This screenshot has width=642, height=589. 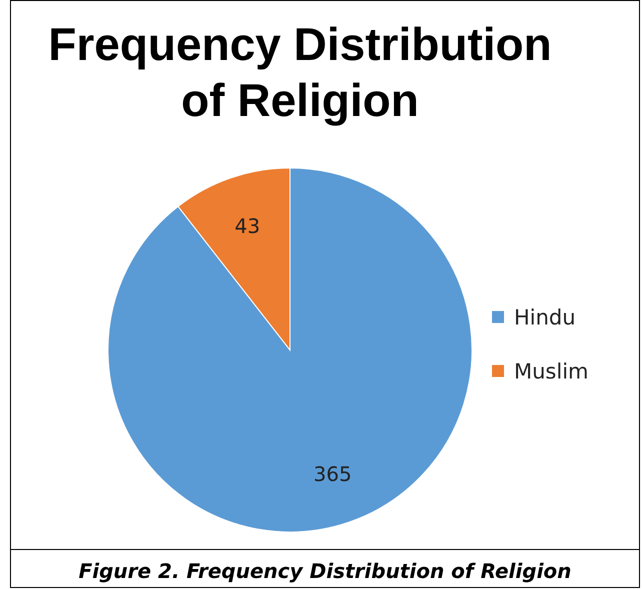 I want to click on data-label: 365, so click(x=333, y=474).